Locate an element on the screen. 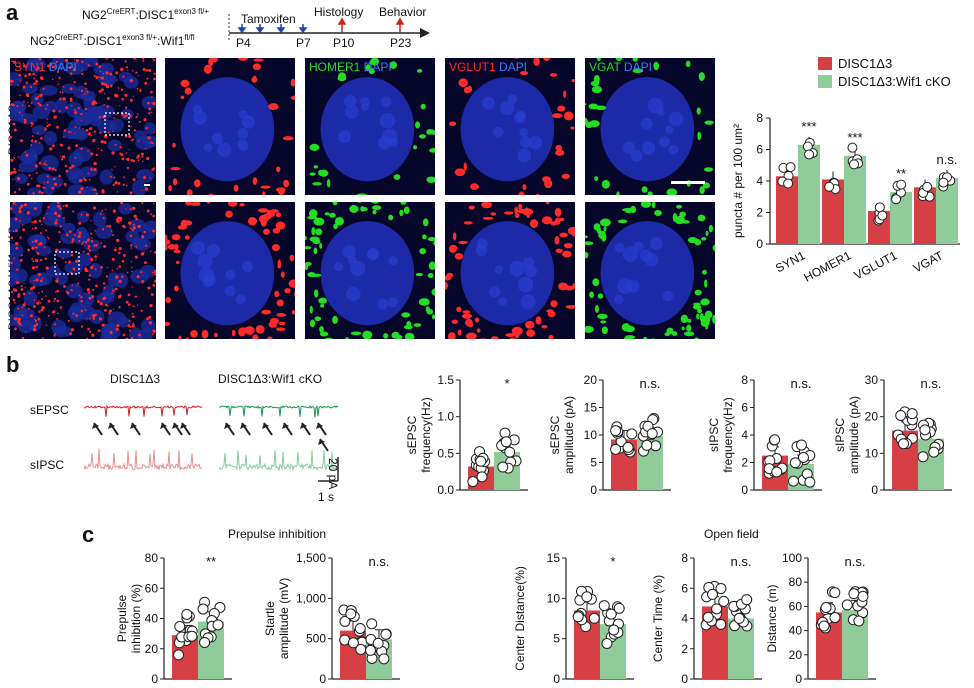  svg-text: inhibition (%) is located at coordinates (136, 618).